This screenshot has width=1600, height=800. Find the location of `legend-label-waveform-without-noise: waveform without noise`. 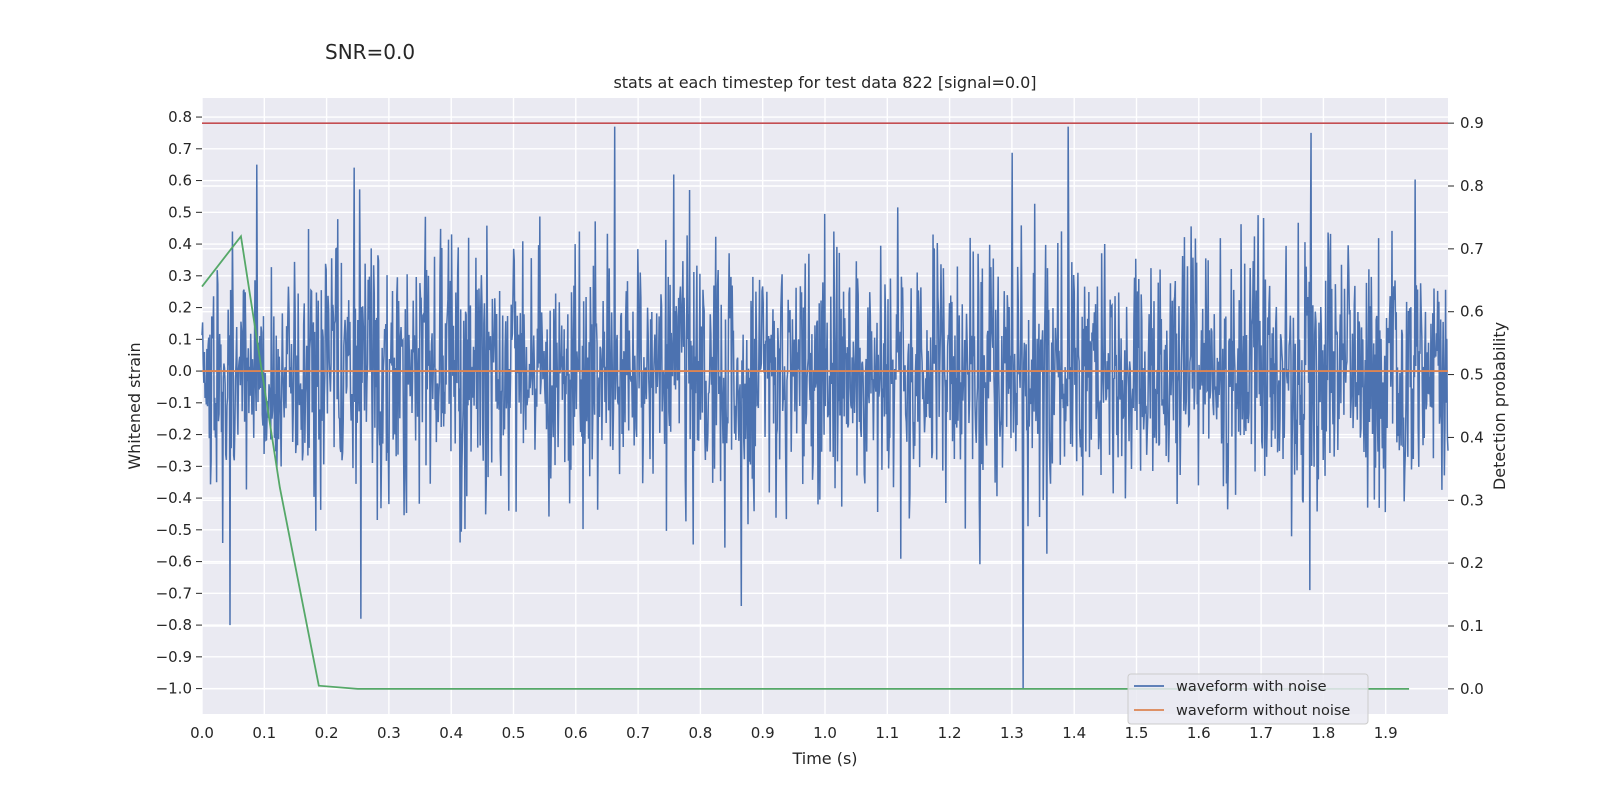

legend-label-waveform-without-noise: waveform without noise is located at coordinates (1263, 711).